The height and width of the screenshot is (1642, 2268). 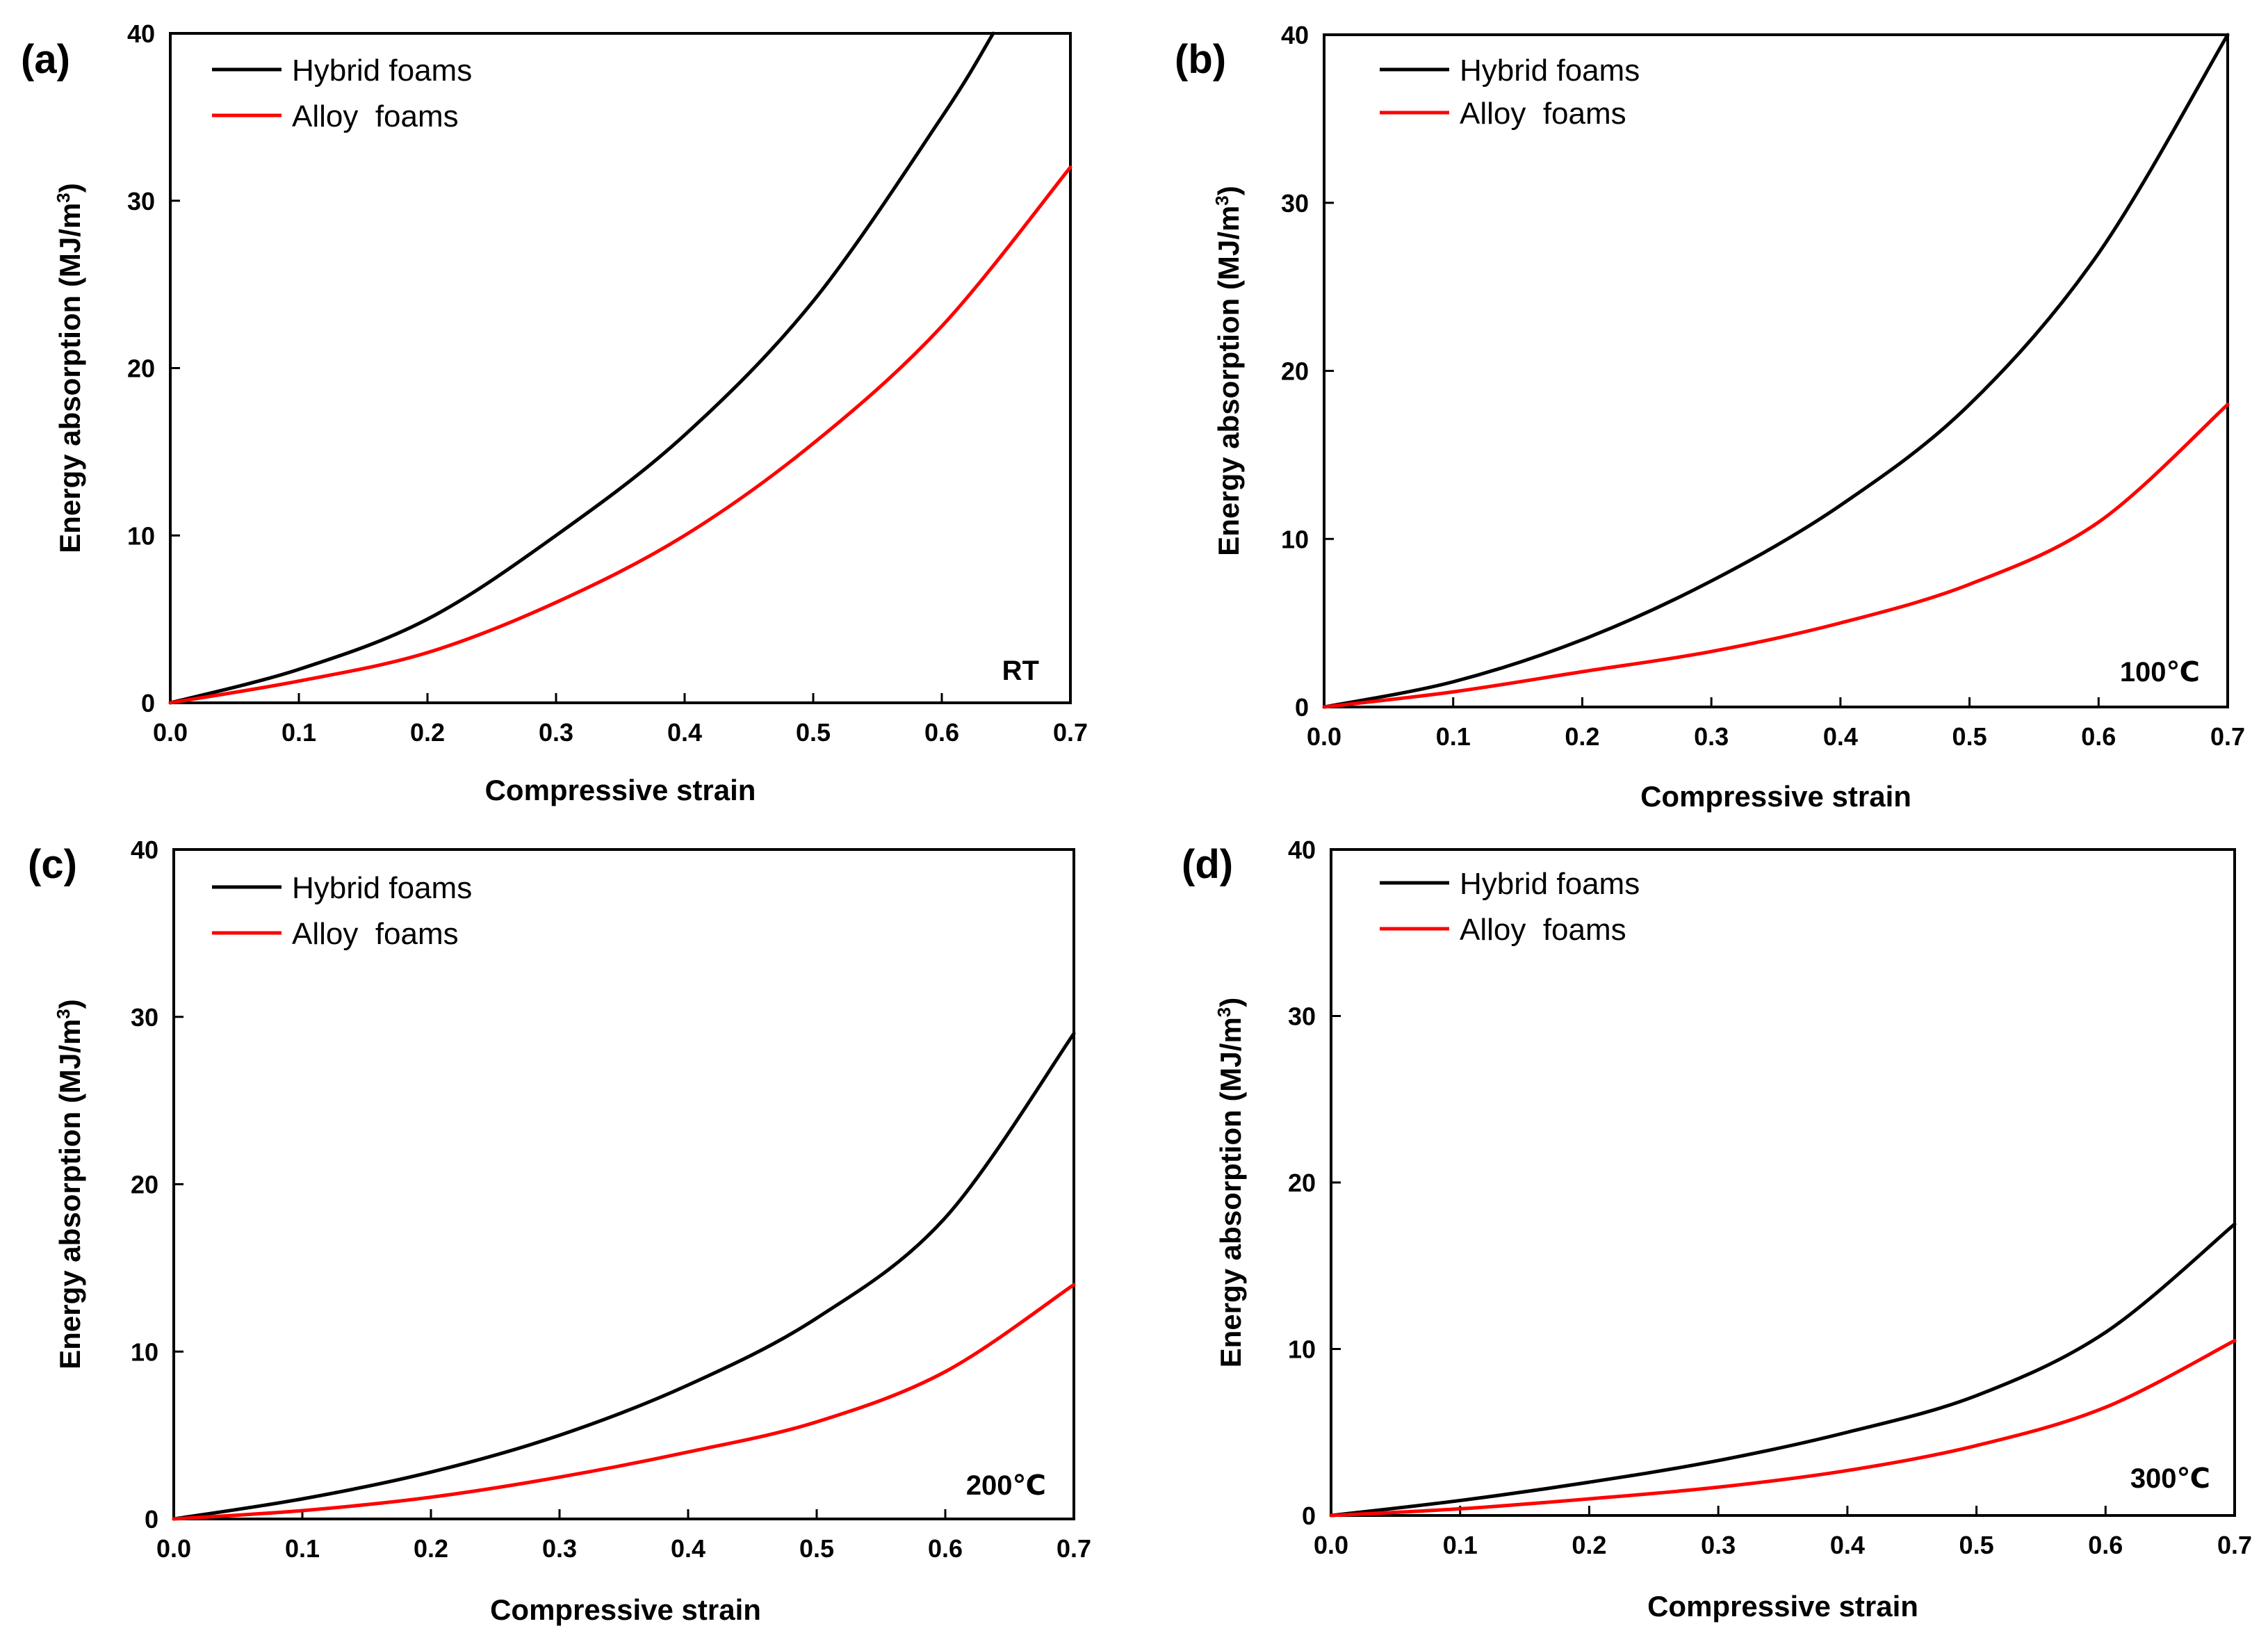 What do you see at coordinates (1020, 671) in the screenshot?
I see `temperature-annotation: RT` at bounding box center [1020, 671].